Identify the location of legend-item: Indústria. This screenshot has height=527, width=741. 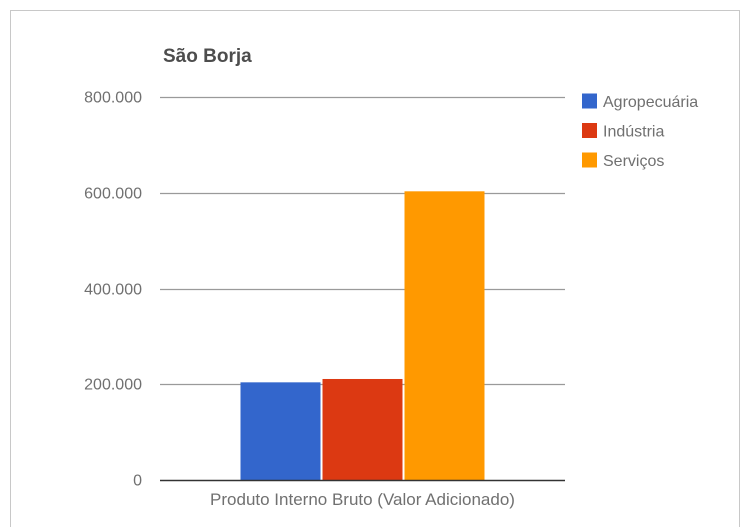
(623, 132).